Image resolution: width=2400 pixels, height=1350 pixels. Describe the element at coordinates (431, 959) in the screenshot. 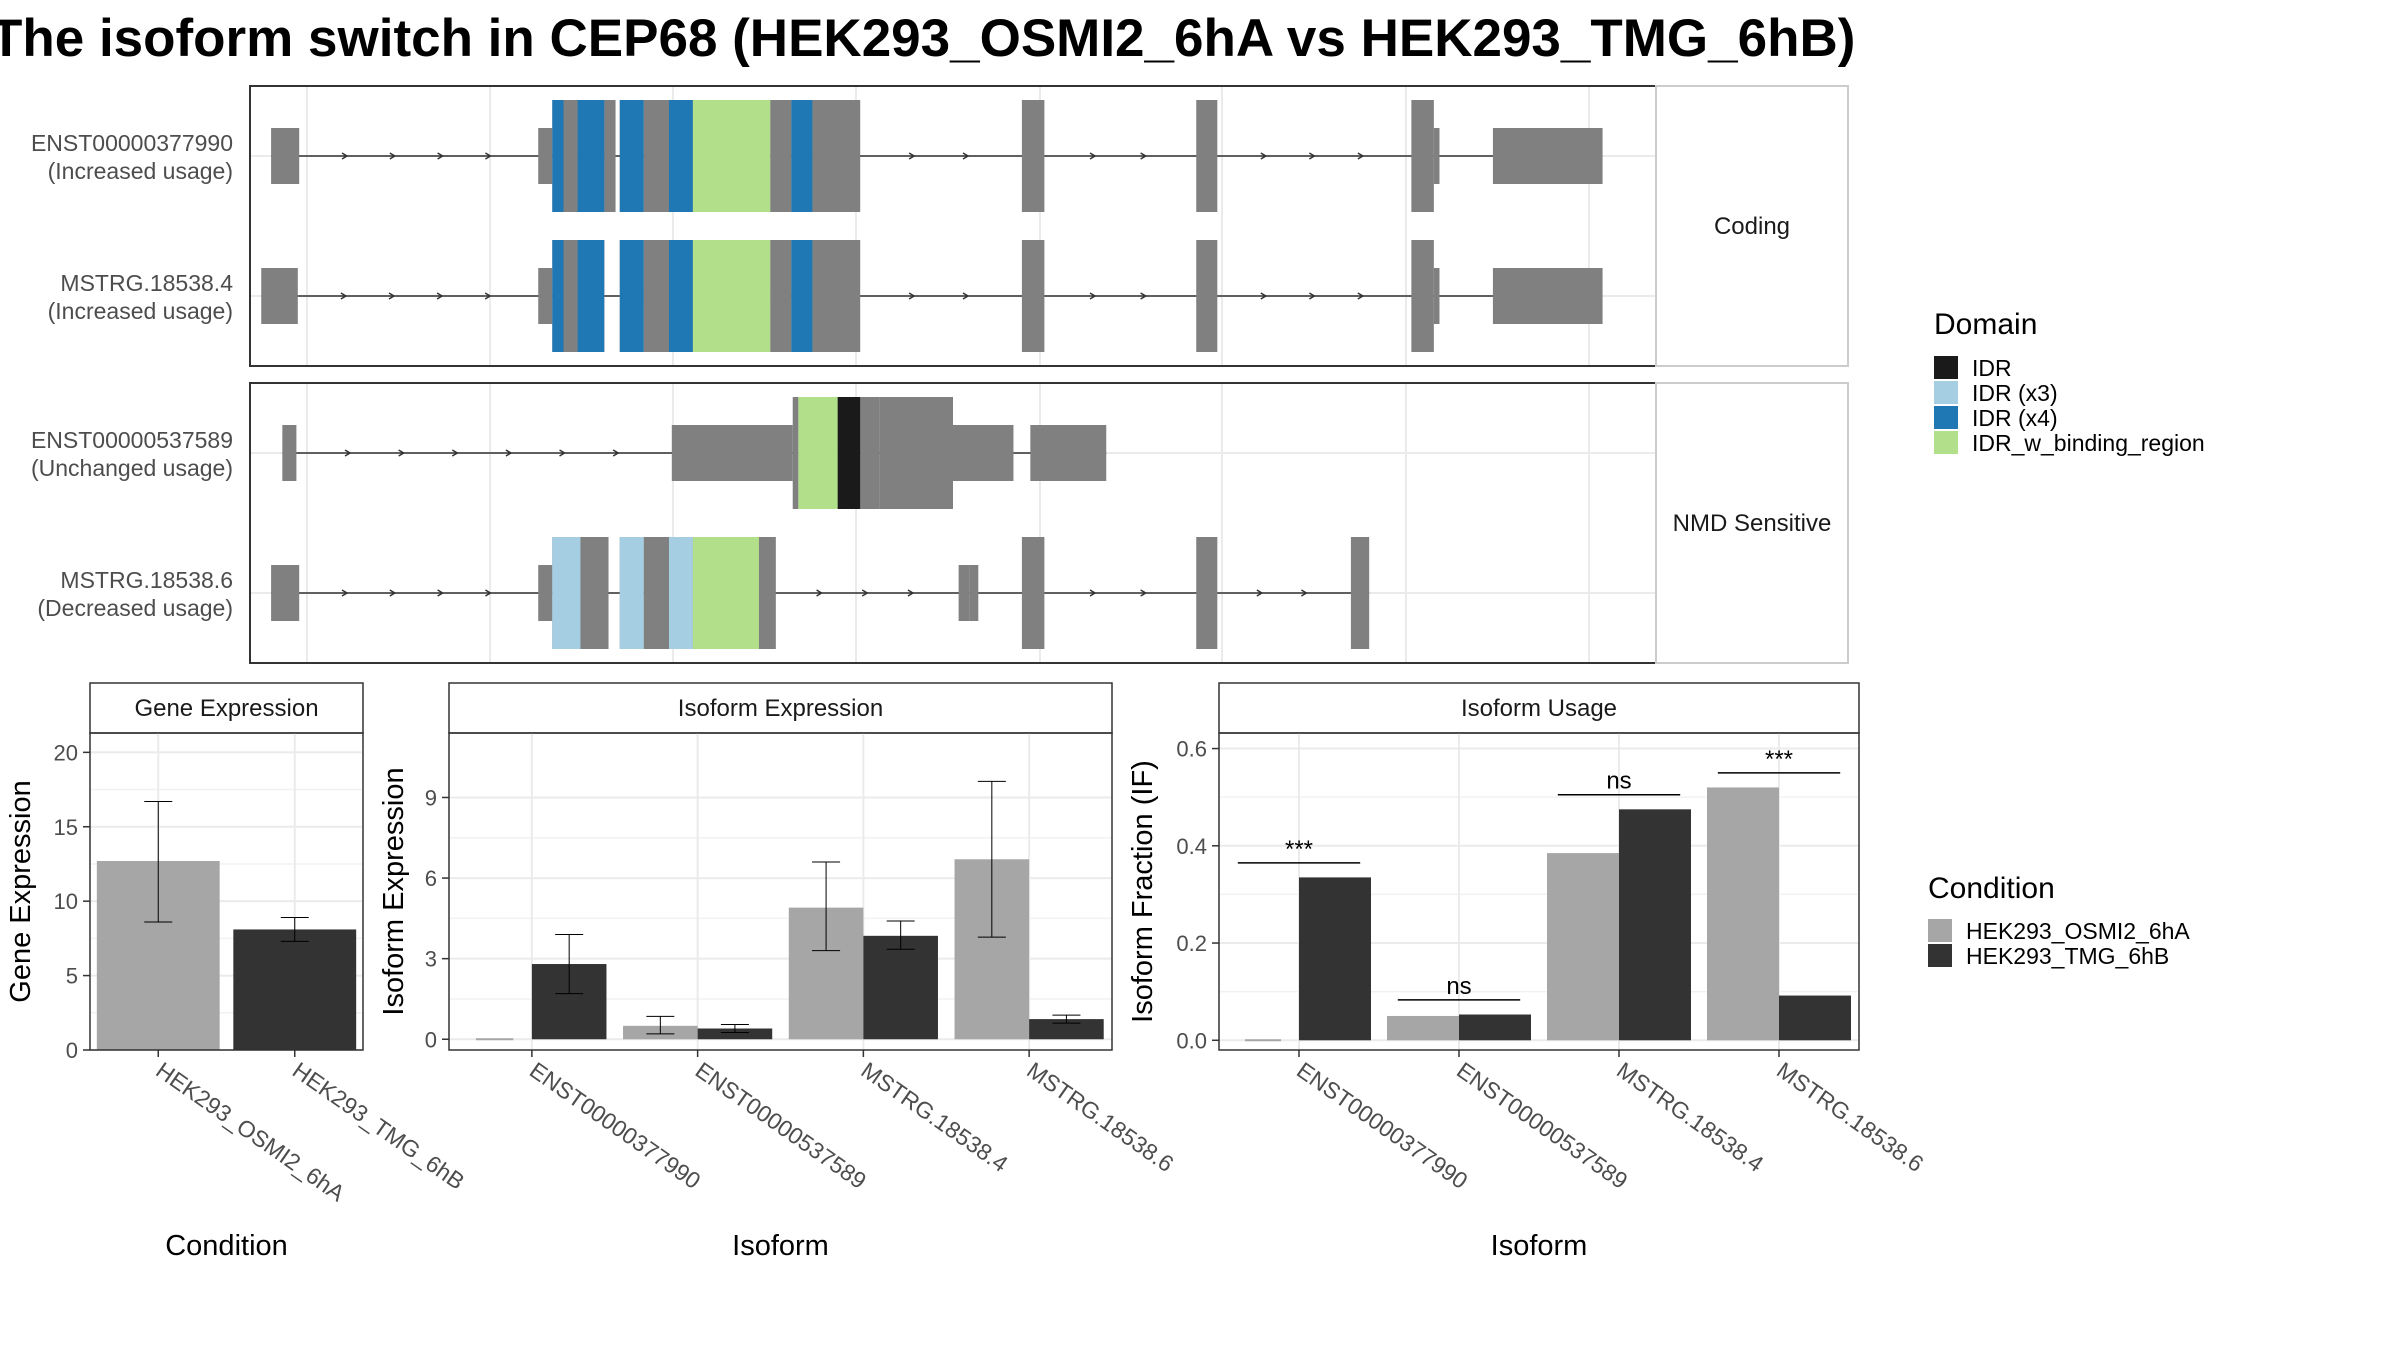

I see `y-tick-label: 3` at that location.